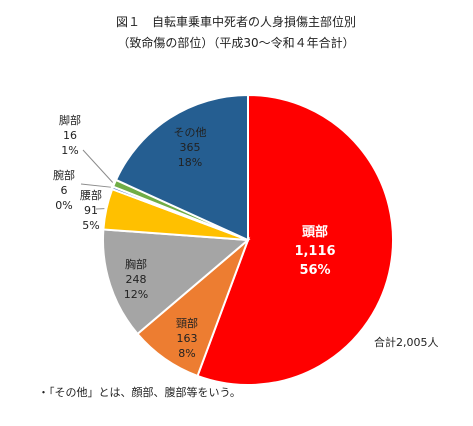 The width and height of the screenshot is (473, 426). What do you see at coordinates (136, 264) in the screenshot?
I see `slice-name-2: 胸部` at bounding box center [136, 264].